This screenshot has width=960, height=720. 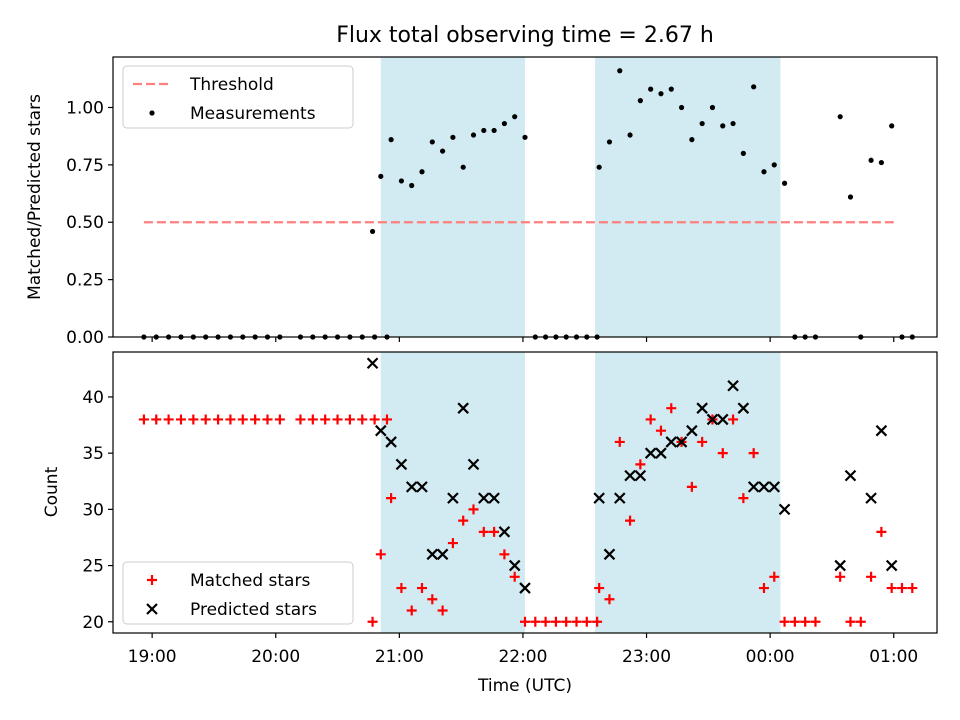 What do you see at coordinates (93, 623) in the screenshot?
I see `y-tick-label-0: 20` at bounding box center [93, 623].